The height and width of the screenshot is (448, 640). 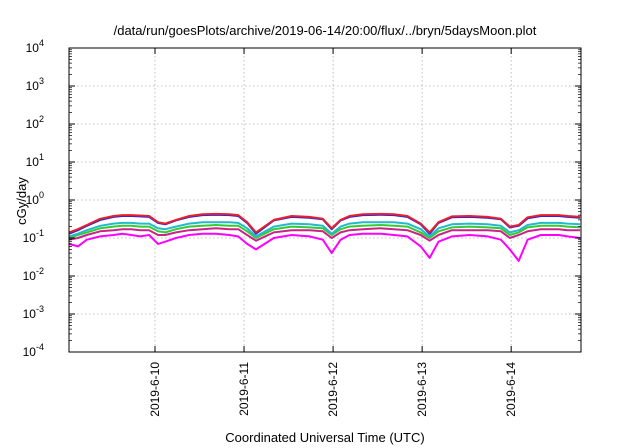 What do you see at coordinates (41, 43) in the screenshot?
I see `y-tick-exponent: 4` at bounding box center [41, 43].